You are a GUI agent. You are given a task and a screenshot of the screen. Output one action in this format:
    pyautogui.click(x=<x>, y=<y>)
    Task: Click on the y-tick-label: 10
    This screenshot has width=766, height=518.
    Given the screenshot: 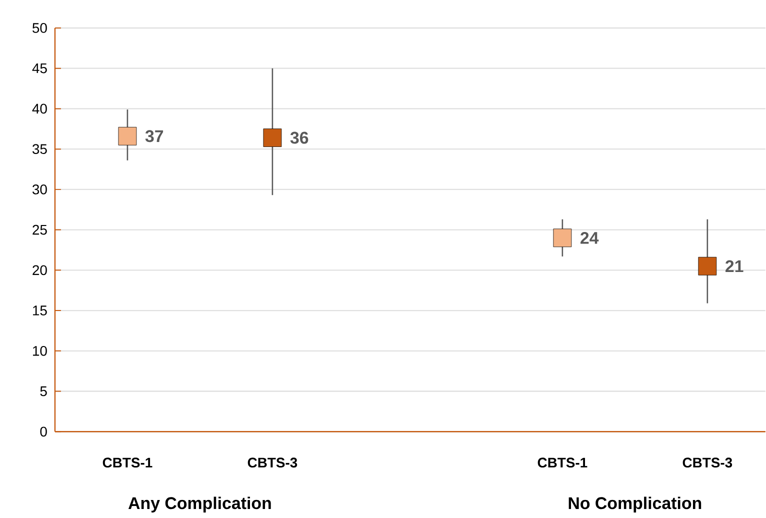 What is the action you would take?
    pyautogui.click(x=40, y=351)
    